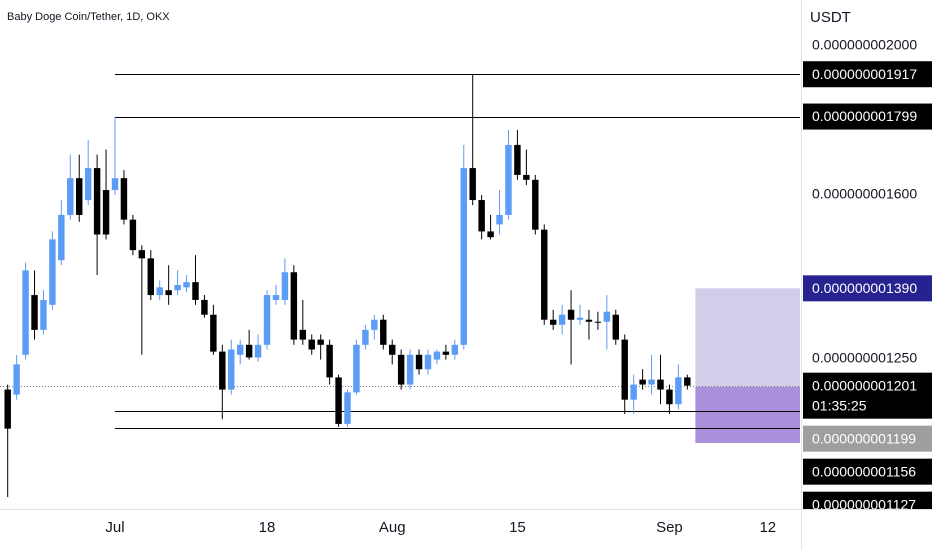  I want to click on stop-zone, so click(747, 414).